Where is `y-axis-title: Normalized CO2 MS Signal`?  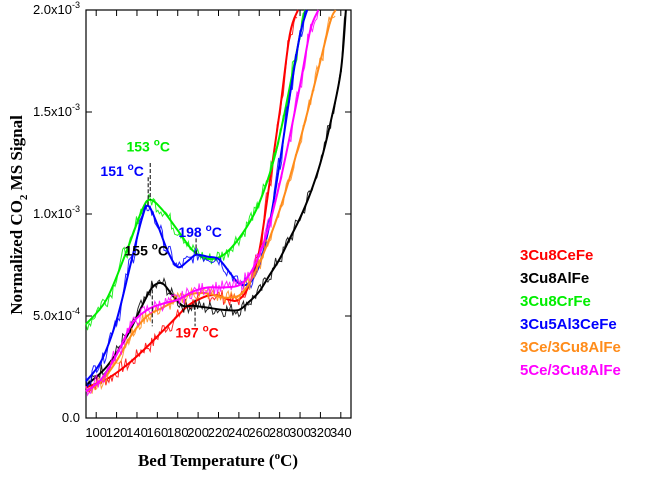 y-axis-title: Normalized CO2 MS Signal is located at coordinates (18, 215).